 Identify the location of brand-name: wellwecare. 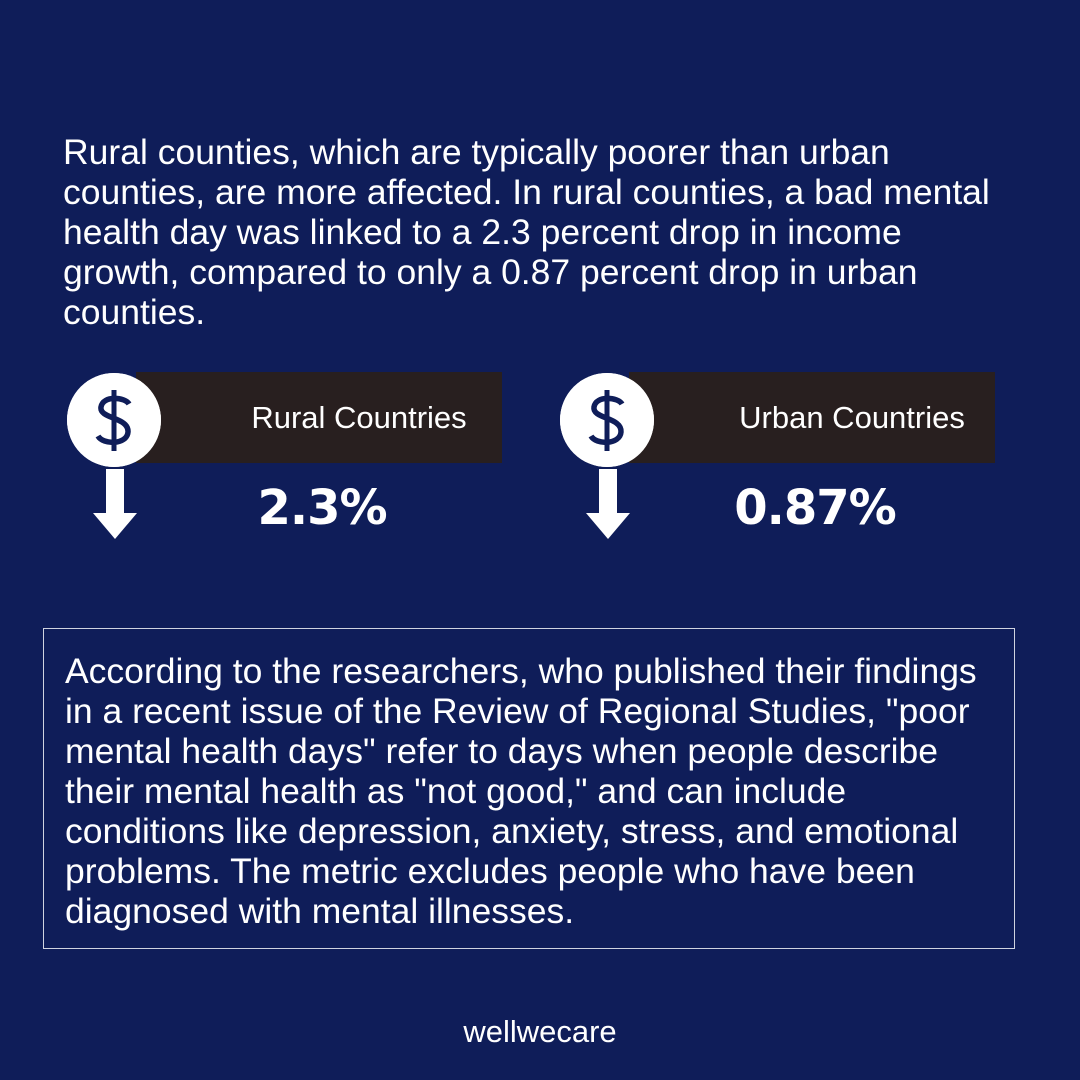
(540, 1031).